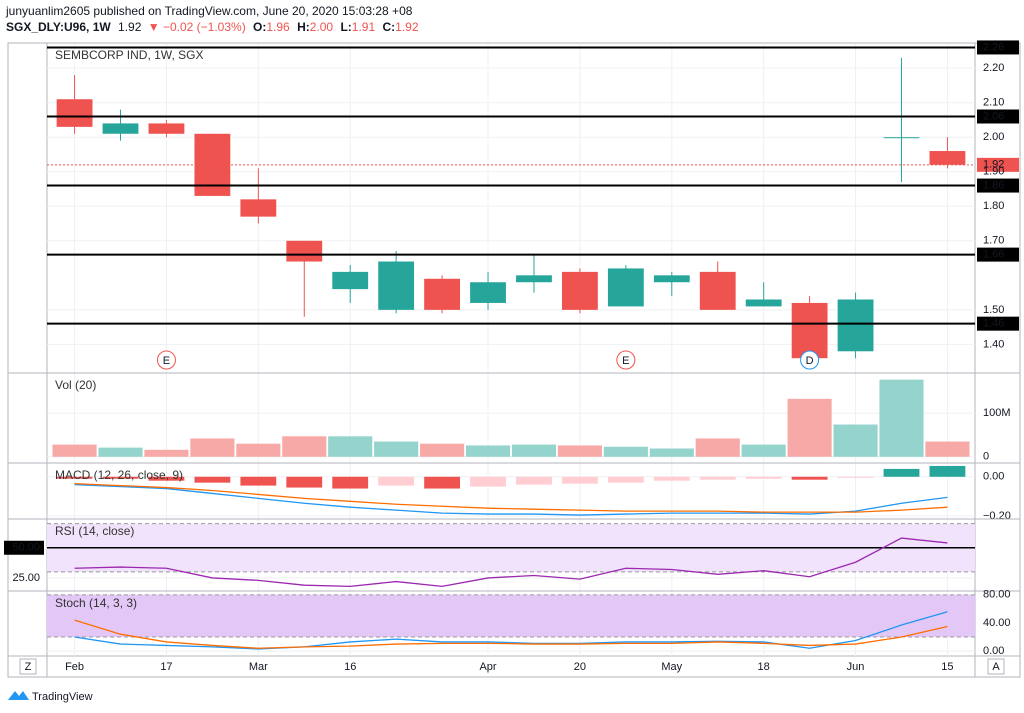  Describe the element at coordinates (511, 634) in the screenshot. I see `d-line` at that location.